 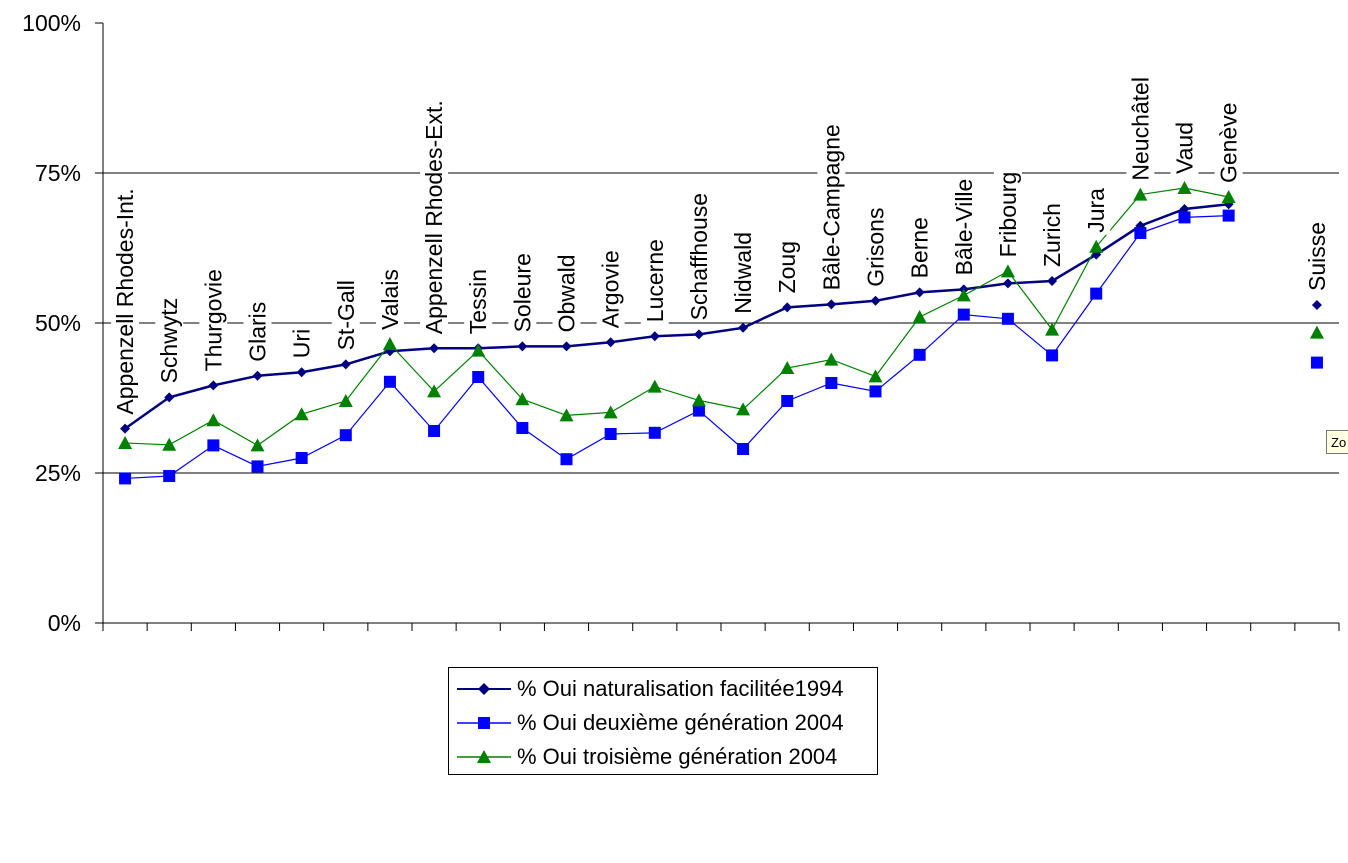 What do you see at coordinates (484, 756) in the screenshot?
I see `legend-marker-triangle` at bounding box center [484, 756].